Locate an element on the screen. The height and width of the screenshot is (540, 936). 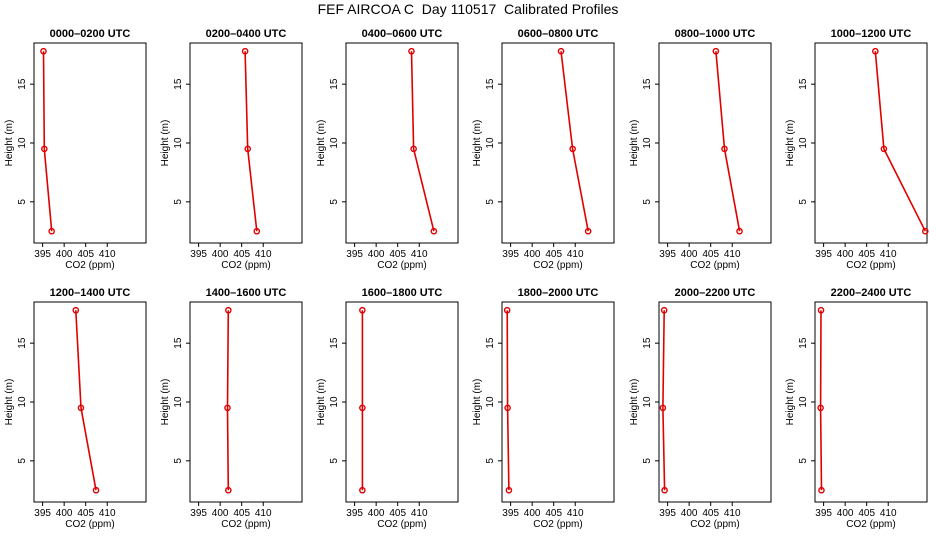
panel-title: 0400–0600 UTC is located at coordinates (402, 34).